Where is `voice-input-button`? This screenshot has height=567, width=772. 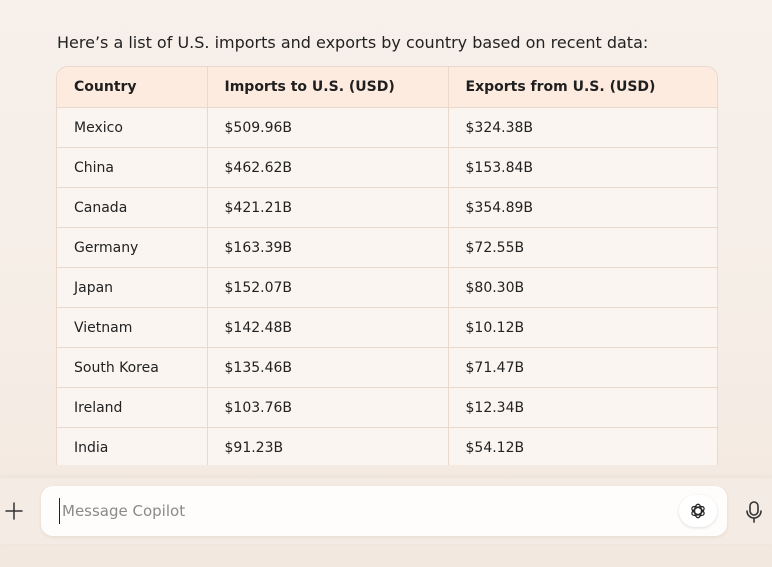
voice-input-button is located at coordinates (754, 512).